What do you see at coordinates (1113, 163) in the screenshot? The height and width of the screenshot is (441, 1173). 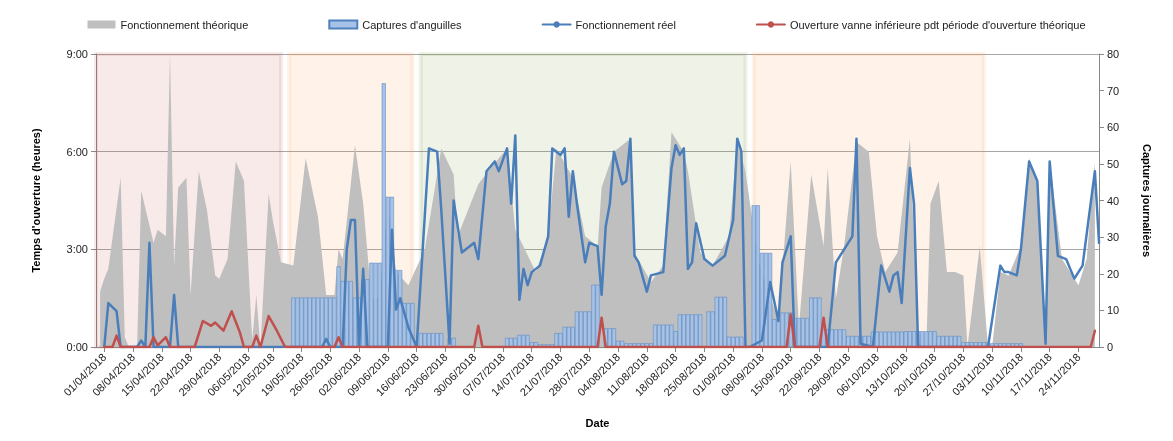 I see `y2-tick-label: 50` at bounding box center [1113, 163].